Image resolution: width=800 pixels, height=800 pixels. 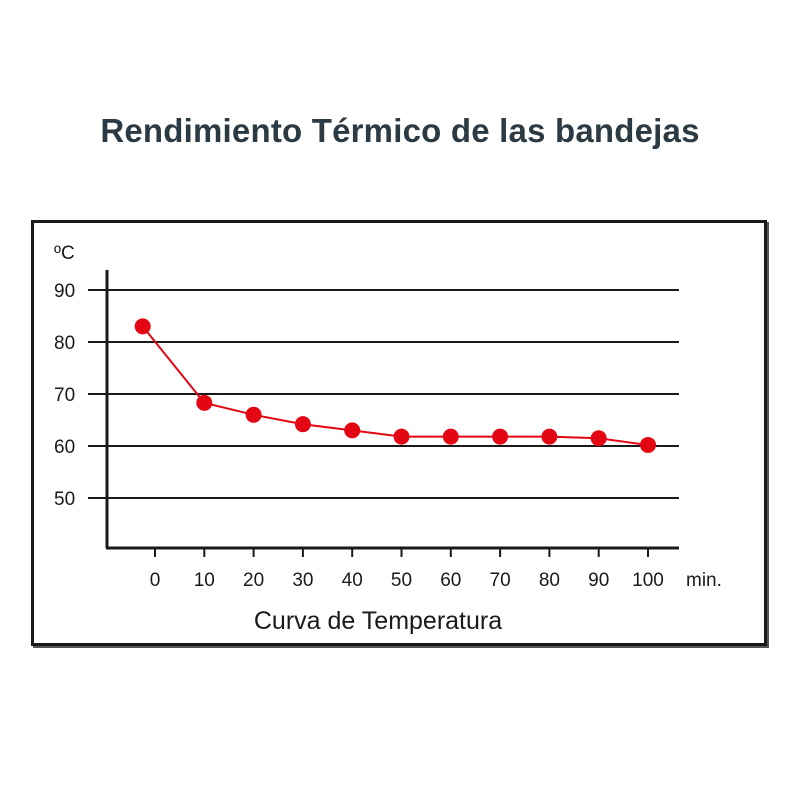 What do you see at coordinates (64, 395) in the screenshot?
I see `y-tick-label-70: 70` at bounding box center [64, 395].